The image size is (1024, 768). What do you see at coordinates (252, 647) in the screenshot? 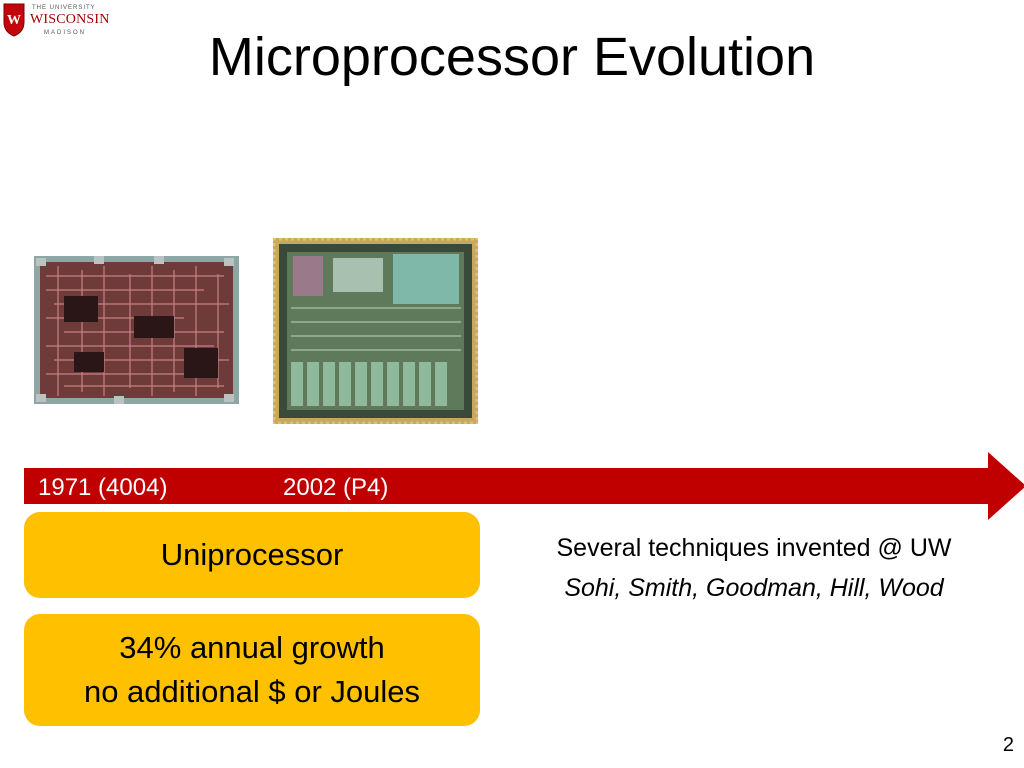
I see `box-text-line-1: 34% annual growth` at bounding box center [252, 647].